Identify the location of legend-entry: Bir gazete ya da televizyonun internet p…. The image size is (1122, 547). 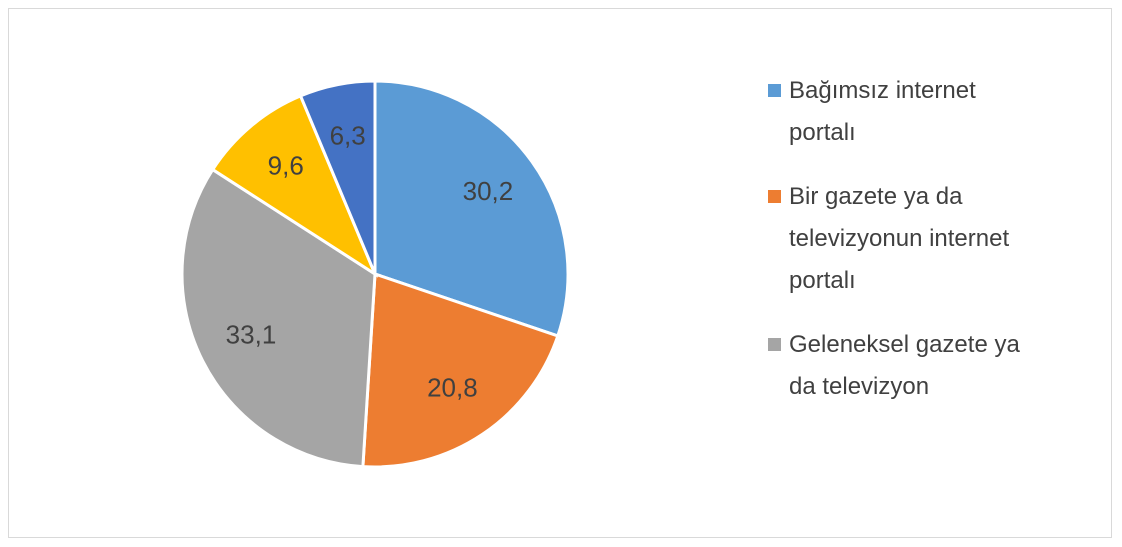
(908, 239).